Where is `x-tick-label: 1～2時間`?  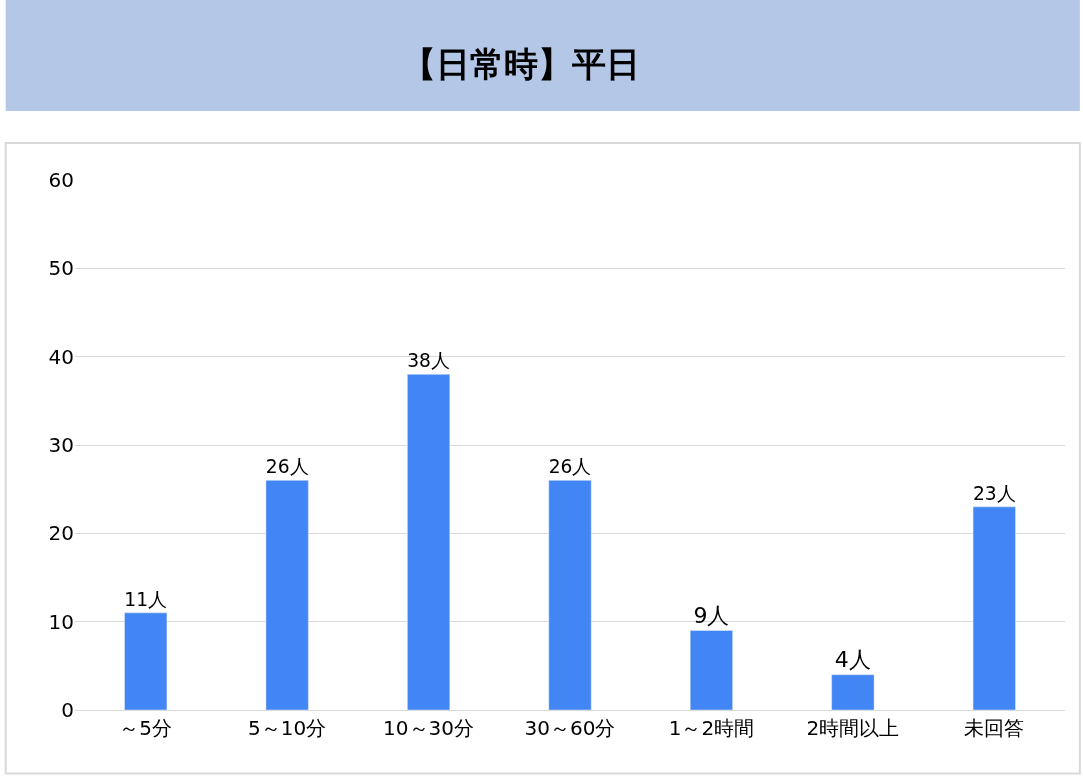 x-tick-label: 1～2時間 is located at coordinates (711, 728).